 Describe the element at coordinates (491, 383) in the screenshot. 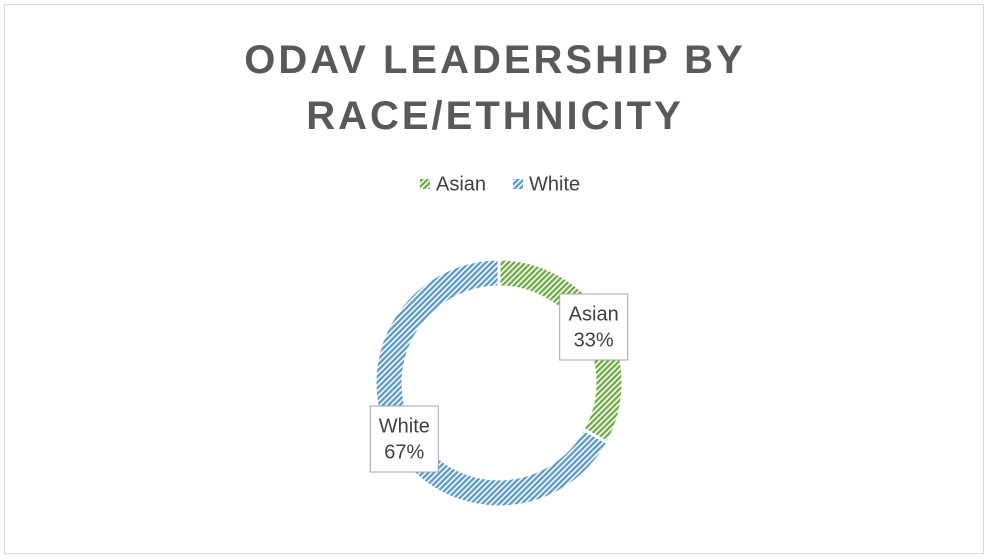

I see `donut-slice` at that location.